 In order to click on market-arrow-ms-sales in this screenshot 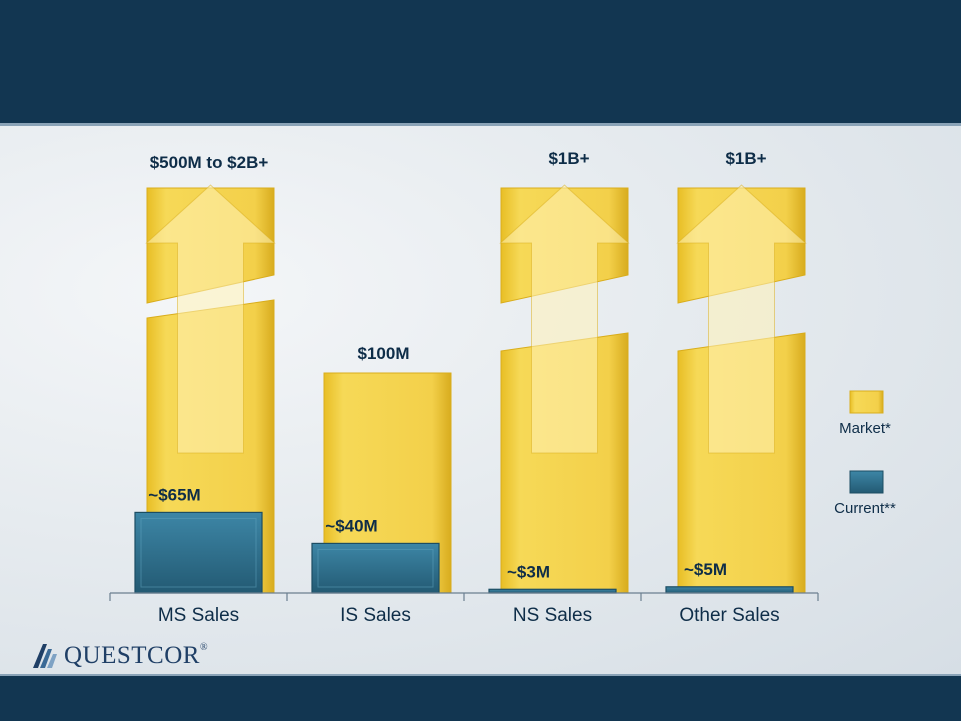, I will do `click(210, 319)`.